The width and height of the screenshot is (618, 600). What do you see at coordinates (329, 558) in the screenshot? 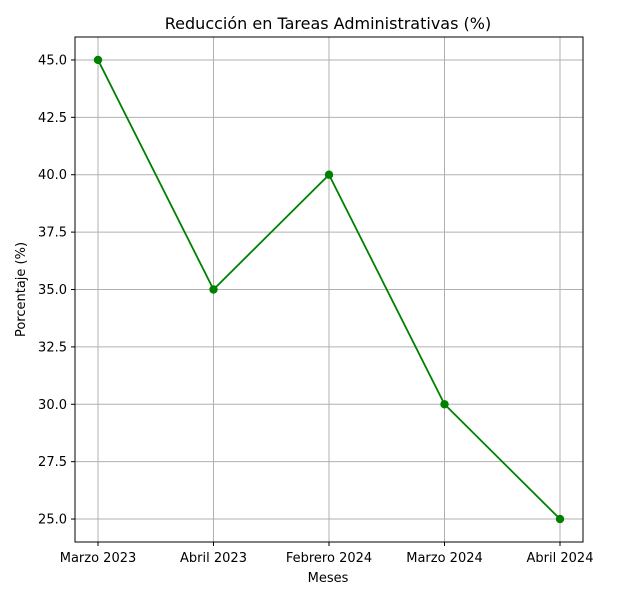
I see `x-tick-label: Febrero 2024` at bounding box center [329, 558].